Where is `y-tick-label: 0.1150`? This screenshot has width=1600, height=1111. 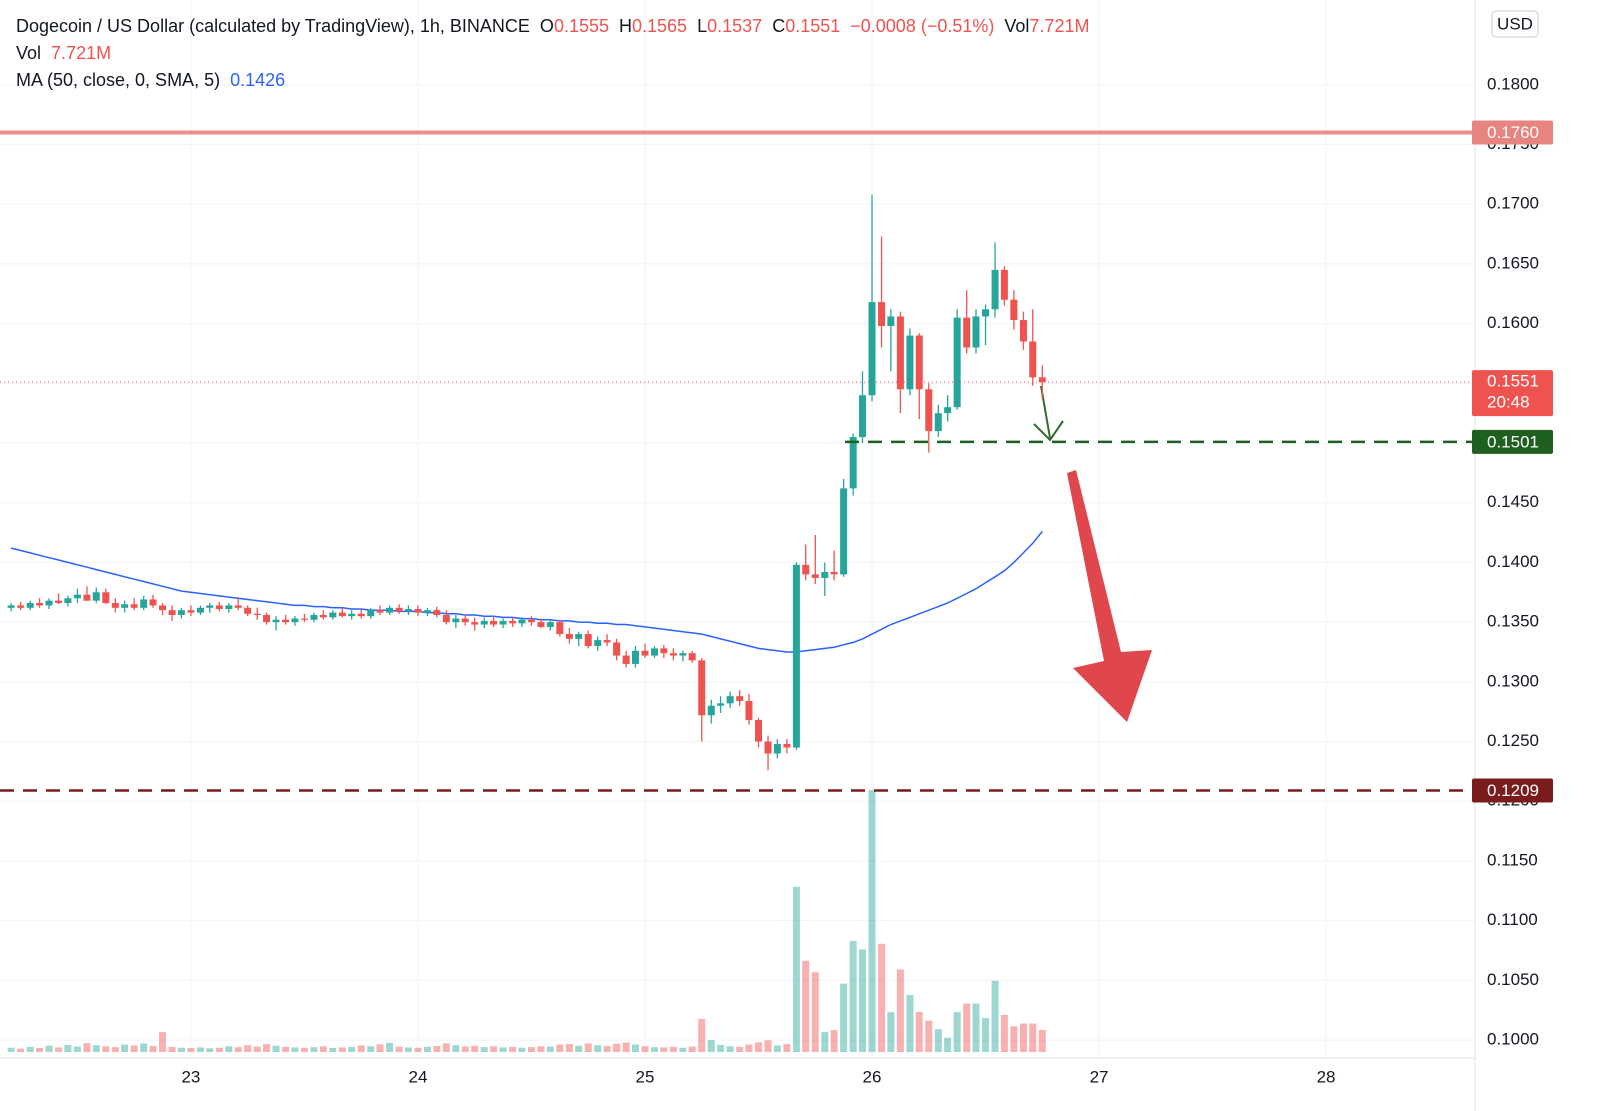
y-tick-label: 0.1150 is located at coordinates (1512, 859).